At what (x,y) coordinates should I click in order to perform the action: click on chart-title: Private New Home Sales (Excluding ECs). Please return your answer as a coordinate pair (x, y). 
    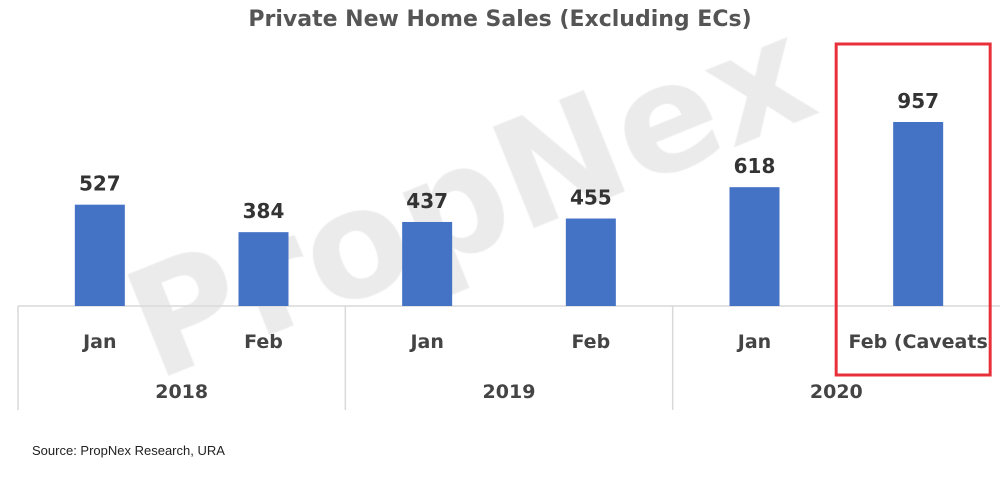
    Looking at the image, I should click on (499, 19).